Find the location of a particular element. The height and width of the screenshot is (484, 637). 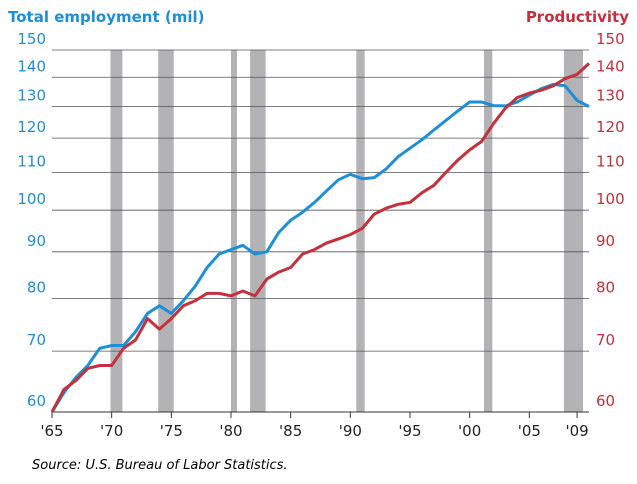

x-tick-label: '00 is located at coordinates (469, 431).